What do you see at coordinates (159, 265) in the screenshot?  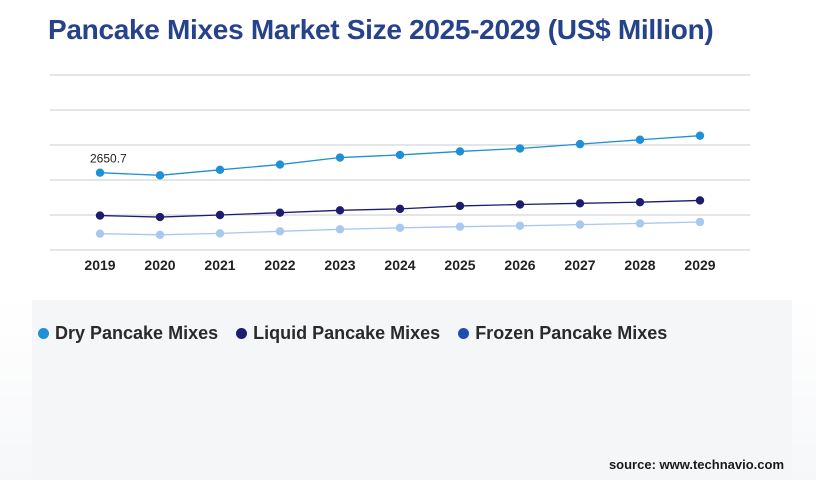 I see `x-tick-label: 2020` at bounding box center [159, 265].